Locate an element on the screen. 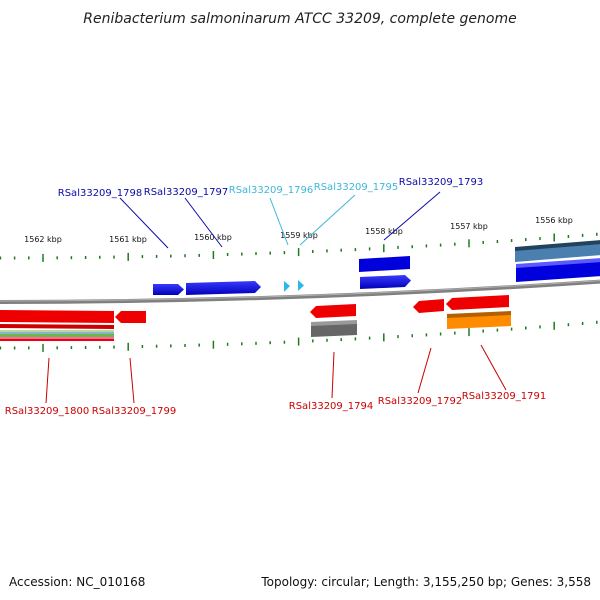 The width and height of the screenshot is (600, 600). label-RSal33209_1791: RSal33209_1791 is located at coordinates (504, 396).